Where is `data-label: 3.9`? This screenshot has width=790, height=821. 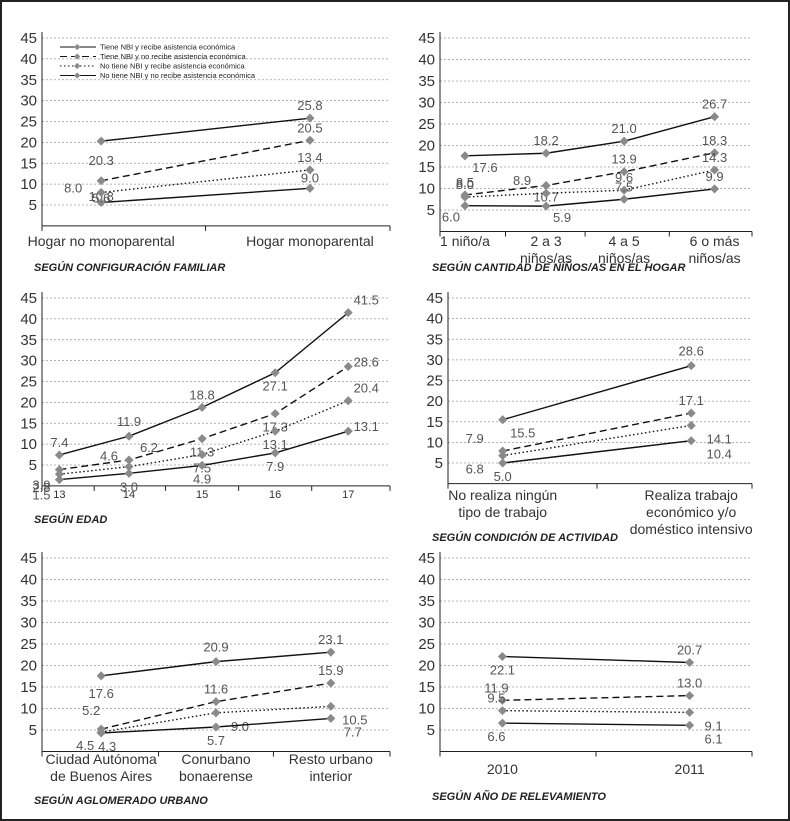
data-label: 3.9 is located at coordinates (41, 485).